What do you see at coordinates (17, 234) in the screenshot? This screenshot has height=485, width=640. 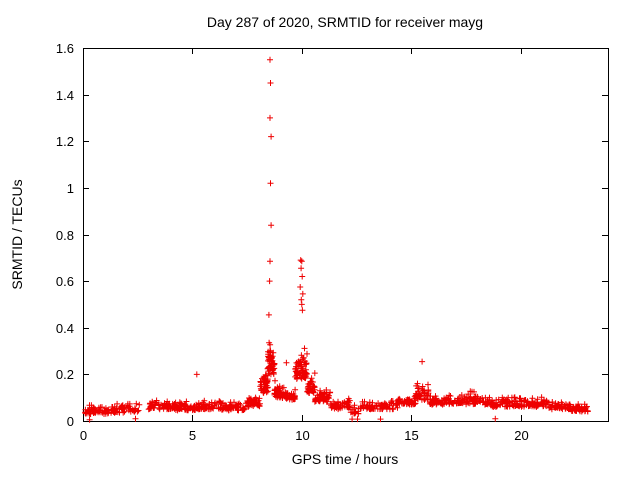 I see `y-axis-label: SRMTID / TECUs` at bounding box center [17, 234].